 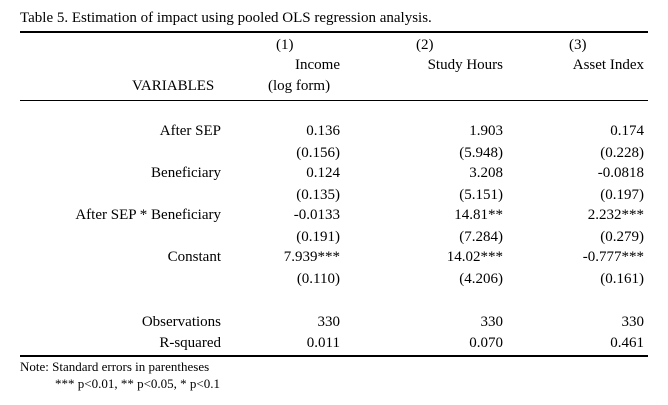 What do you see at coordinates (115, 366) in the screenshot?
I see `table-note: Note: Standard errors in parentheses` at bounding box center [115, 366].